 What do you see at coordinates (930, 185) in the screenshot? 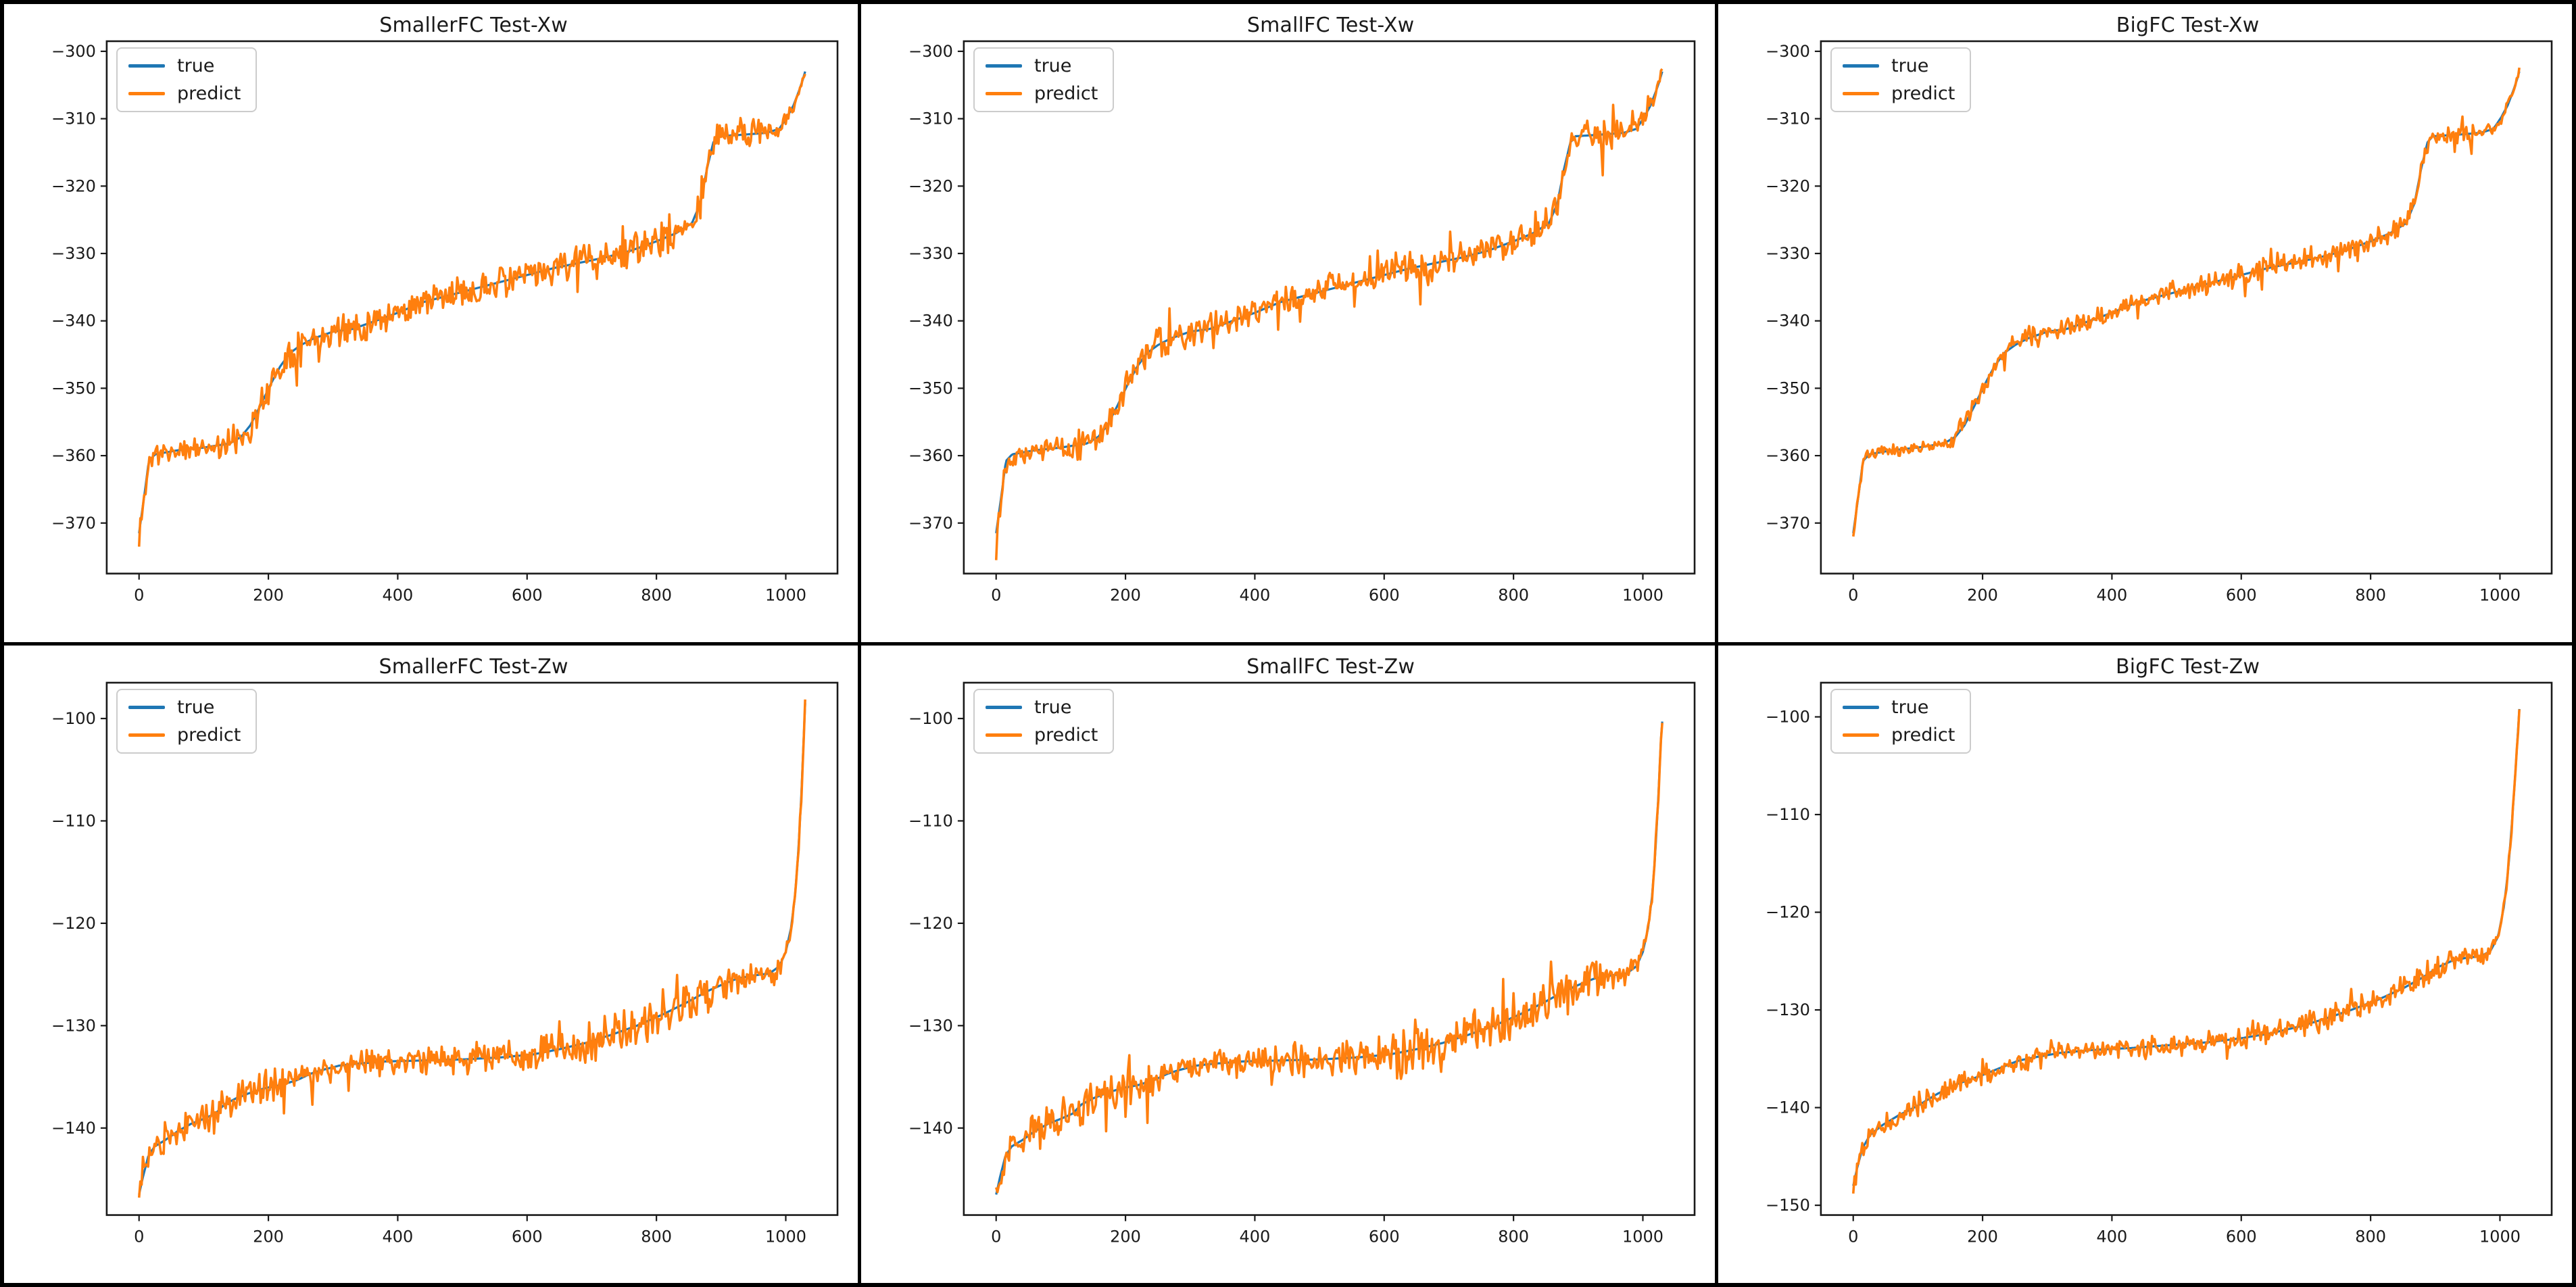
I see `y-tick-label: −320` at bounding box center [930, 185].